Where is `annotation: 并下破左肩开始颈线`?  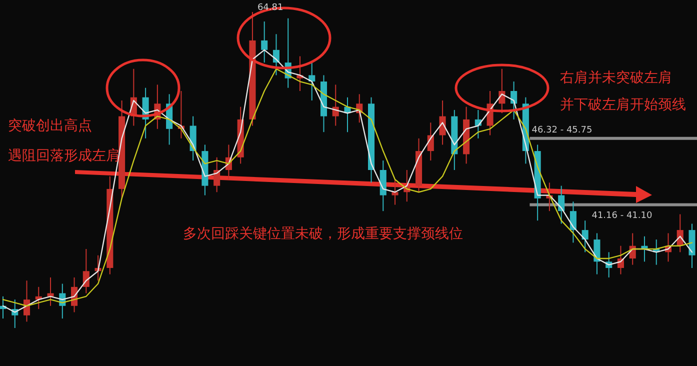
annotation: 并下破左肩开始颈线 is located at coordinates (623, 105).